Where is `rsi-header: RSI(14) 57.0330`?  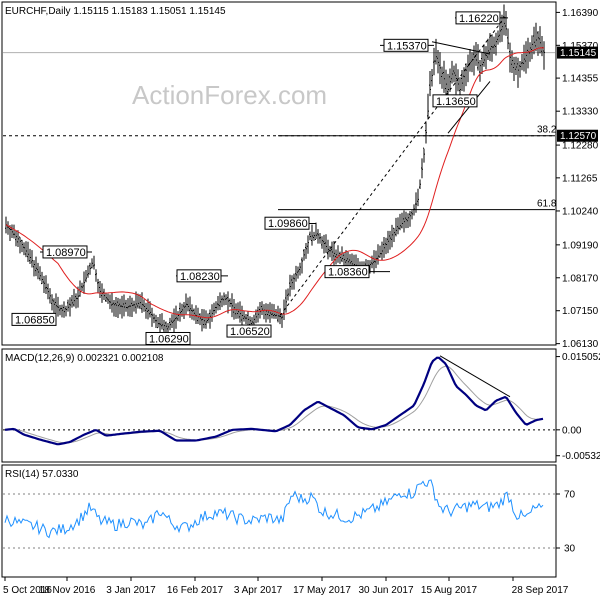
rsi-header: RSI(14) 57.0330 is located at coordinates (42, 474).